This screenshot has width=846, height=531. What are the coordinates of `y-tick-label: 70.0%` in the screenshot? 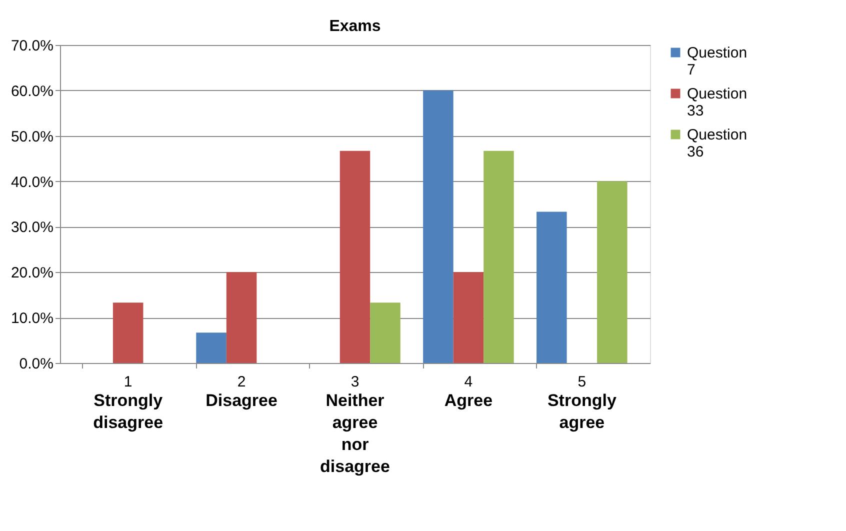 It's located at (32, 46).